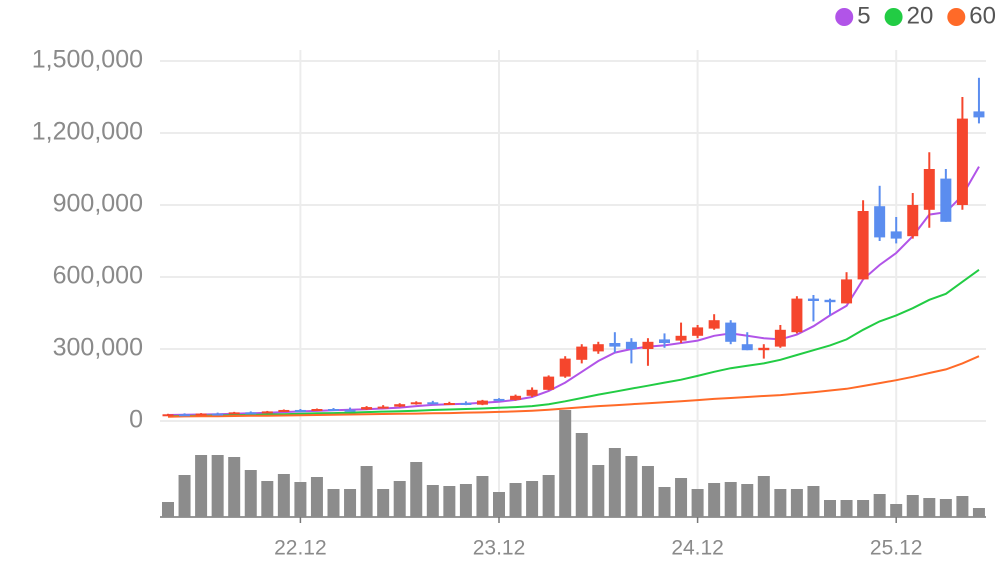 This screenshot has width=996, height=567. What do you see at coordinates (98, 276) in the screenshot?
I see `y-tick-label: 600,000` at bounding box center [98, 276].